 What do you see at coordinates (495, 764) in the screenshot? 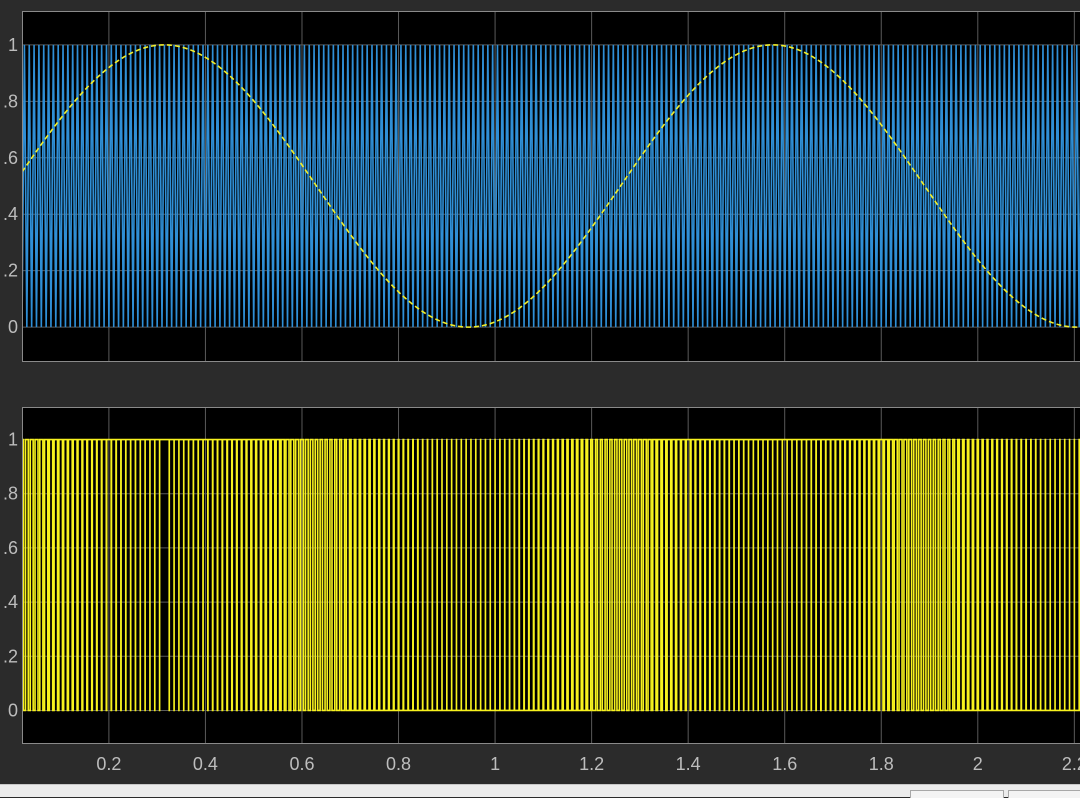
I see `x-tick-label: 1` at bounding box center [495, 764].